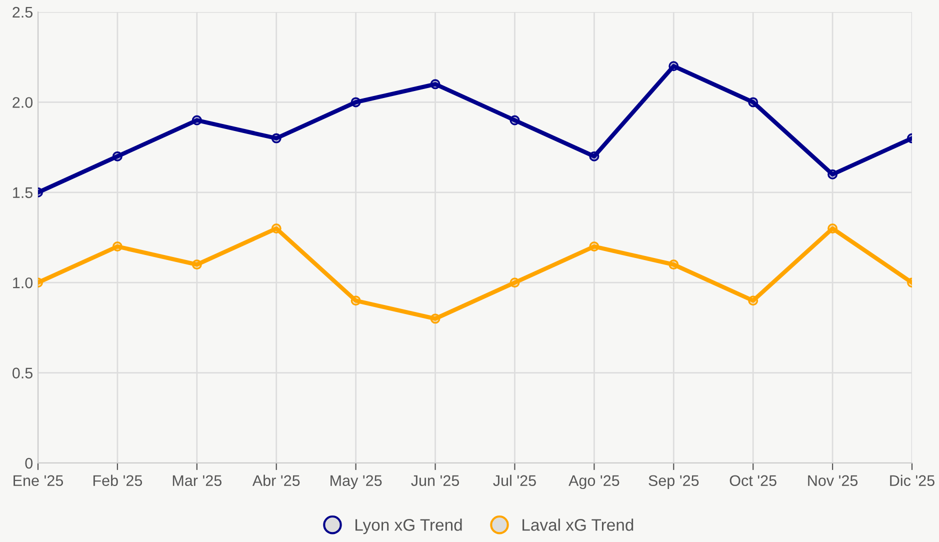  I want to click on y-tick-label: 1.0, so click(23, 282).